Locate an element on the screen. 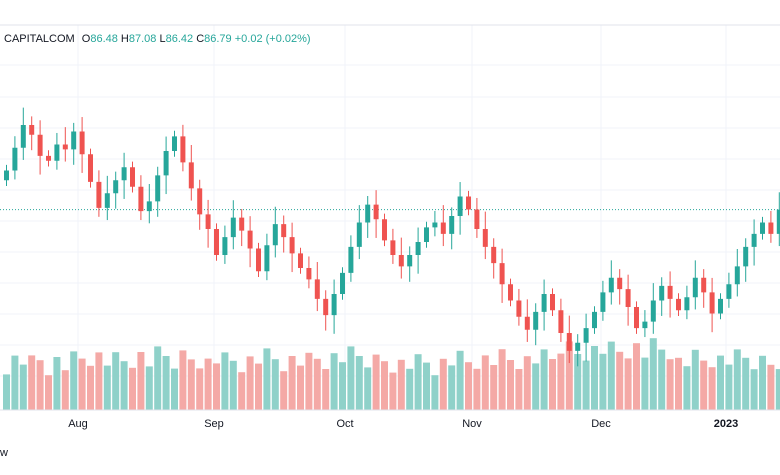 The height and width of the screenshot is (475, 780). high-value: 87.08 is located at coordinates (142, 39).